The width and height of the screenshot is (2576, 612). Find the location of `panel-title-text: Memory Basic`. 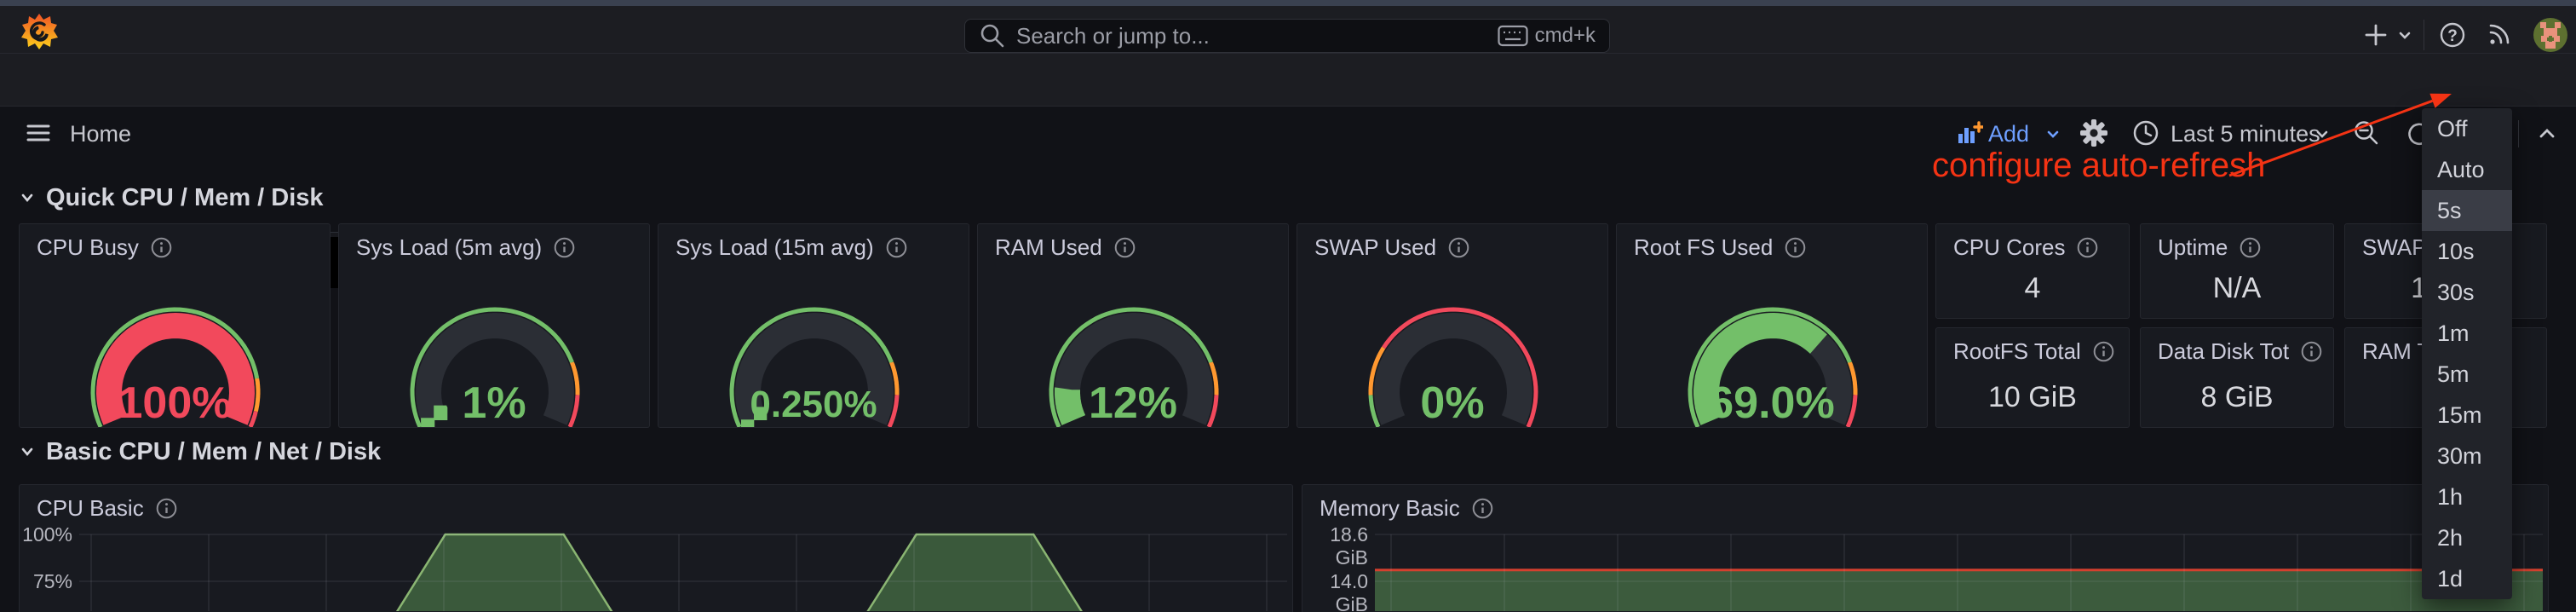

panel-title-text: Memory Basic is located at coordinates (1390, 508).